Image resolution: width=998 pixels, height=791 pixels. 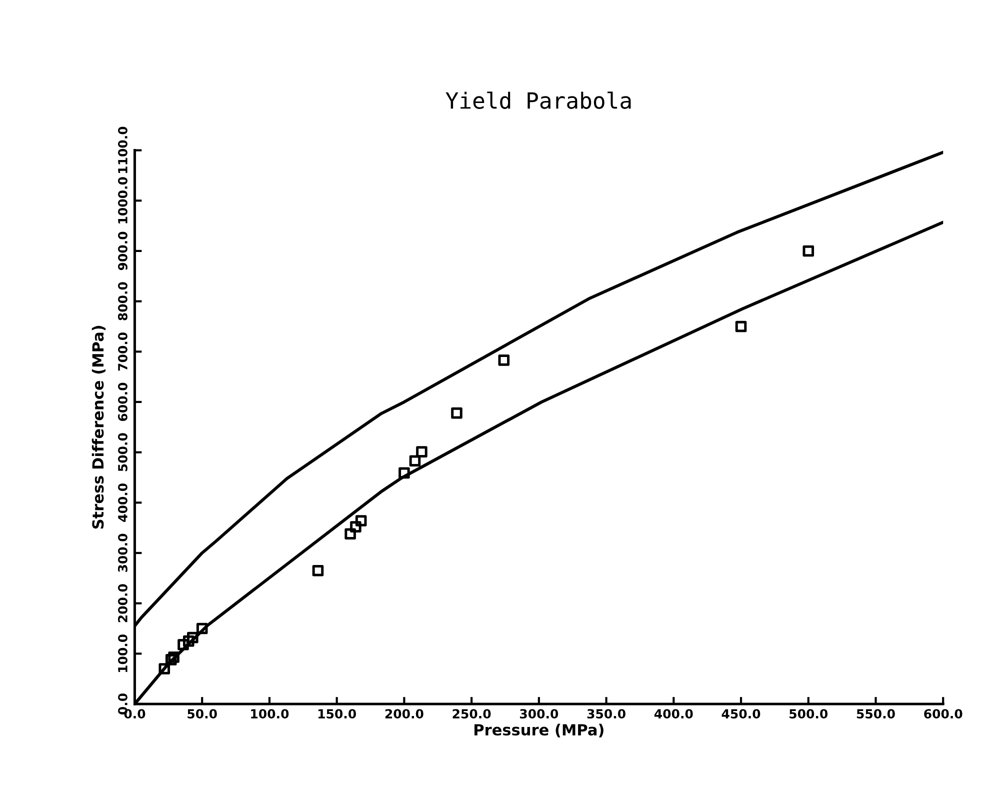 What do you see at coordinates (123, 301) in the screenshot?
I see `y-tick-label: 800.0` at bounding box center [123, 301].